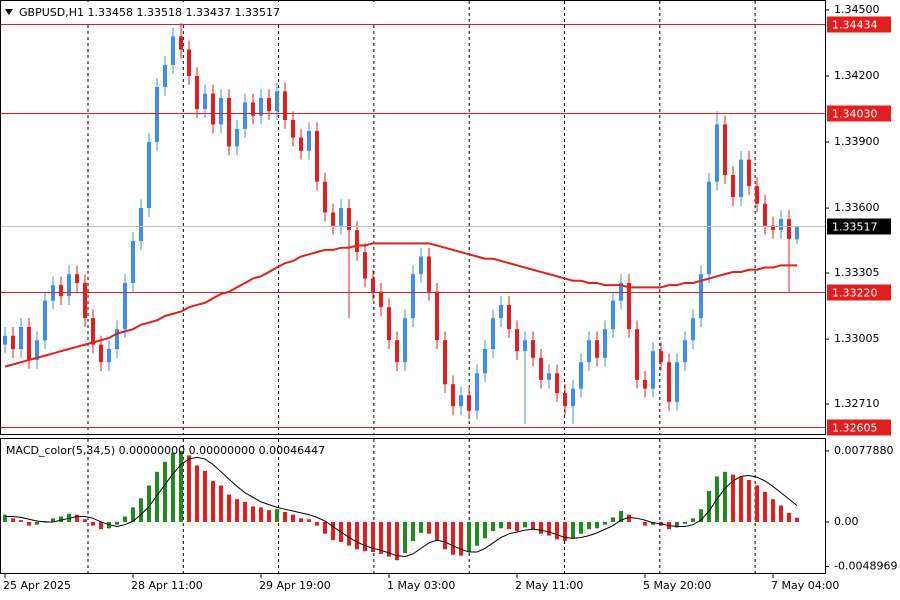 Image resolution: width=900 pixels, height=600 pixels. I want to click on header-high: 1.33518, so click(159, 12).